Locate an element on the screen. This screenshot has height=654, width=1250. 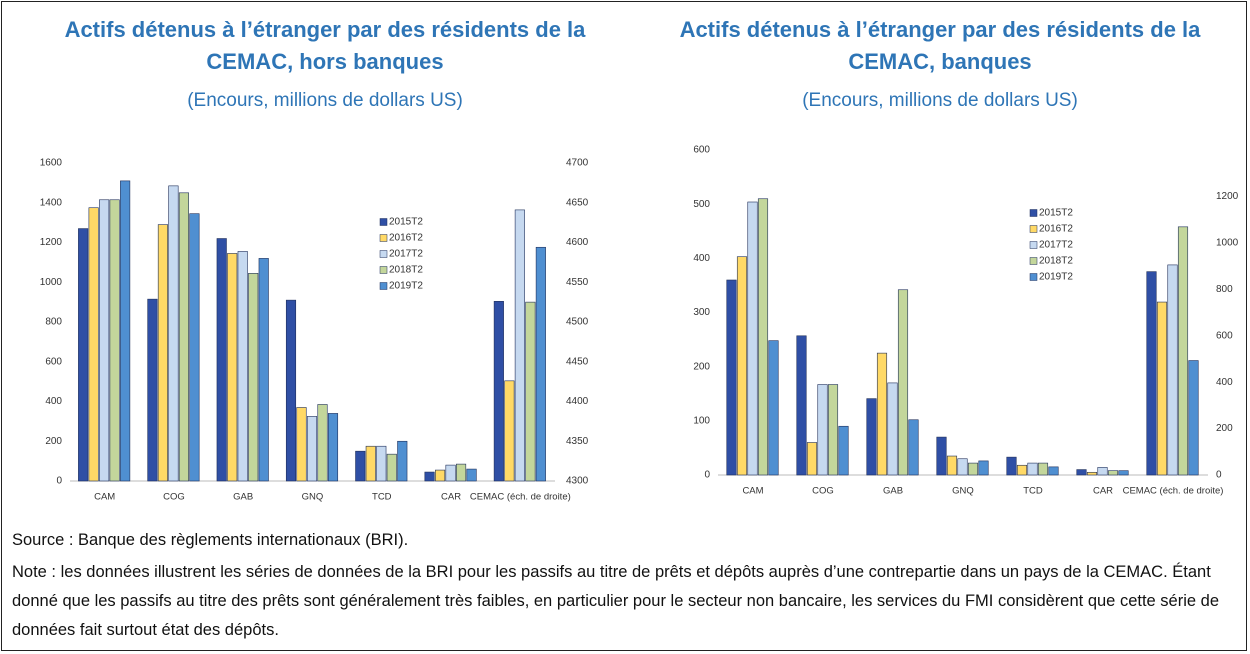
x-tick-label: GAB is located at coordinates (243, 497).